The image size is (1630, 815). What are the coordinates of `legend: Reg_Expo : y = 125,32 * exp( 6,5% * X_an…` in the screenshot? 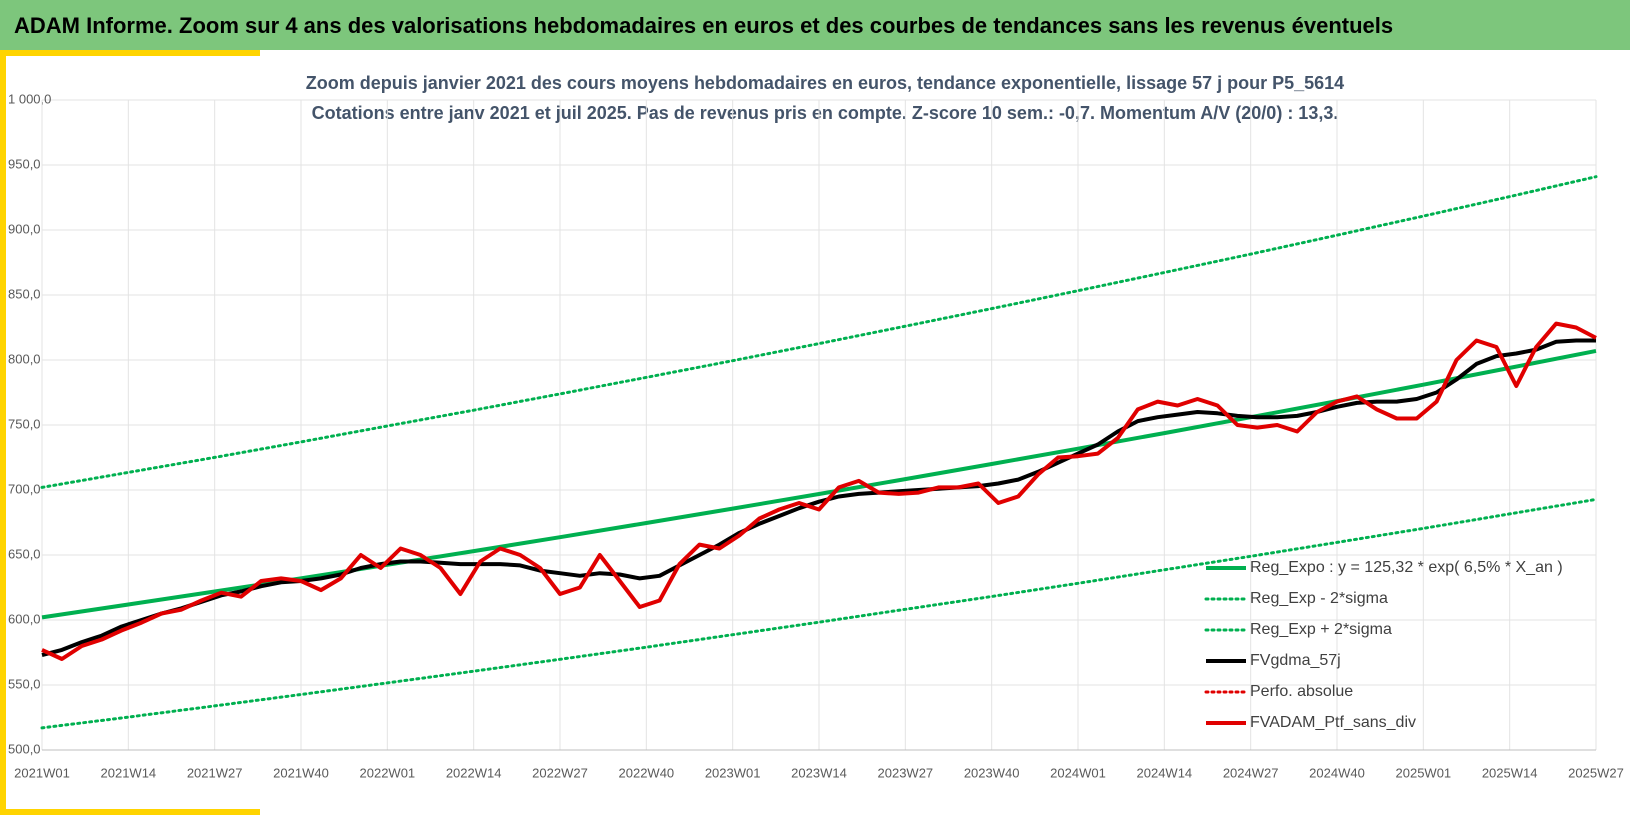 It's located at (1383, 645).